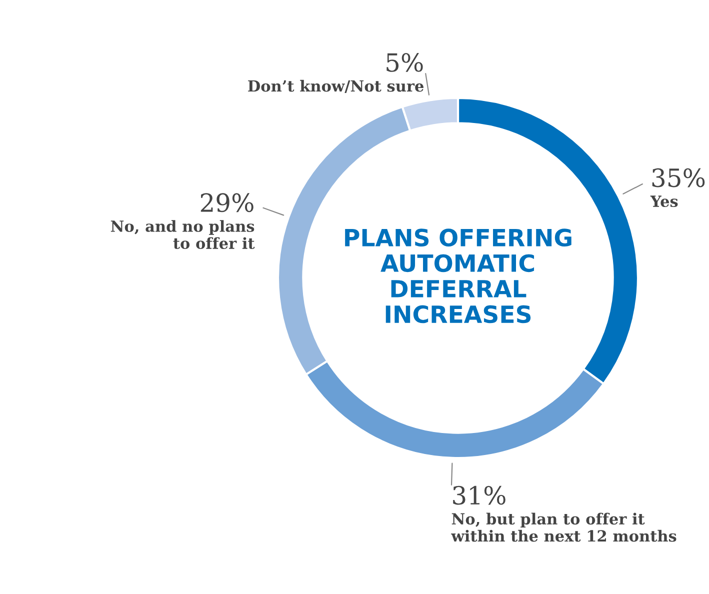 This screenshot has width=709, height=594. I want to click on data-label: 5%, so click(404, 62).